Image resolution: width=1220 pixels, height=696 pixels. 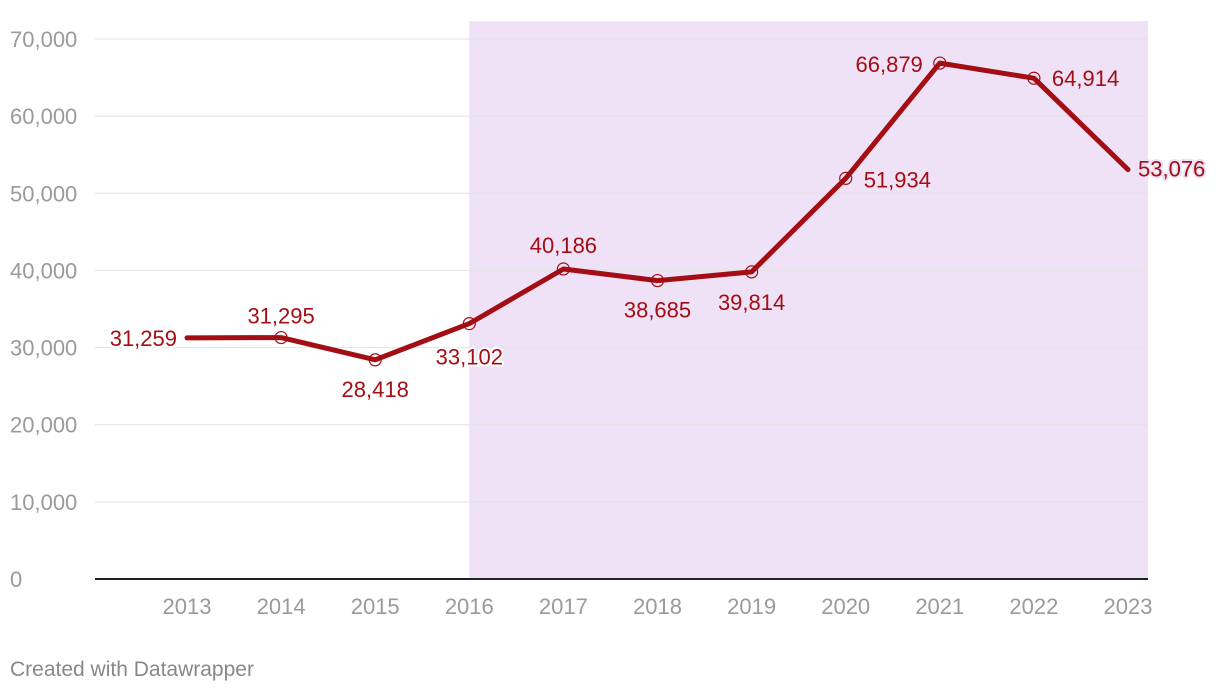 What do you see at coordinates (143, 338) in the screenshot?
I see `data-label: 31,259` at bounding box center [143, 338].